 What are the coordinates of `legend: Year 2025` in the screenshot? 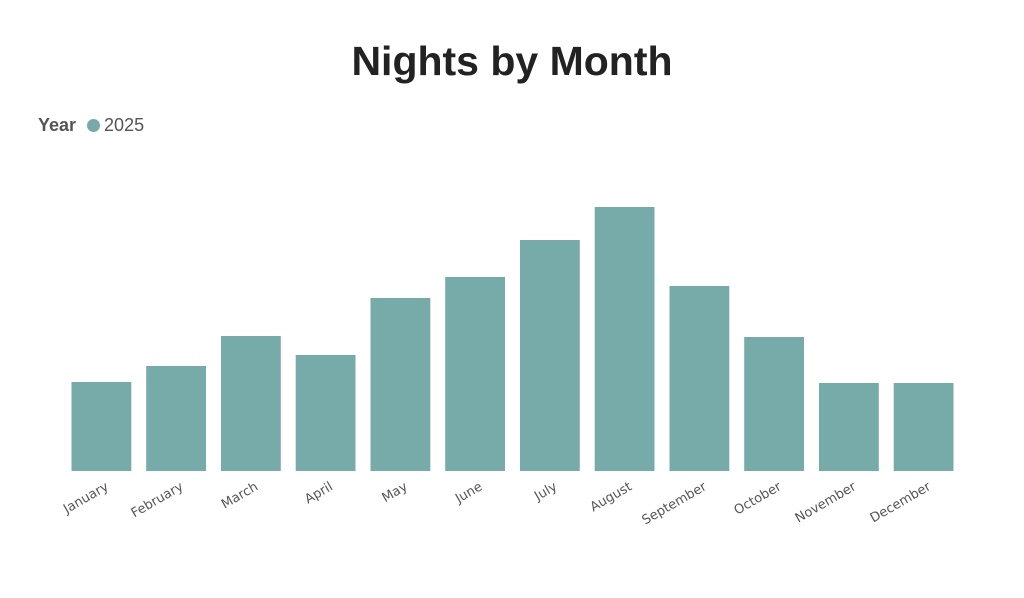 It's located at (91, 125).